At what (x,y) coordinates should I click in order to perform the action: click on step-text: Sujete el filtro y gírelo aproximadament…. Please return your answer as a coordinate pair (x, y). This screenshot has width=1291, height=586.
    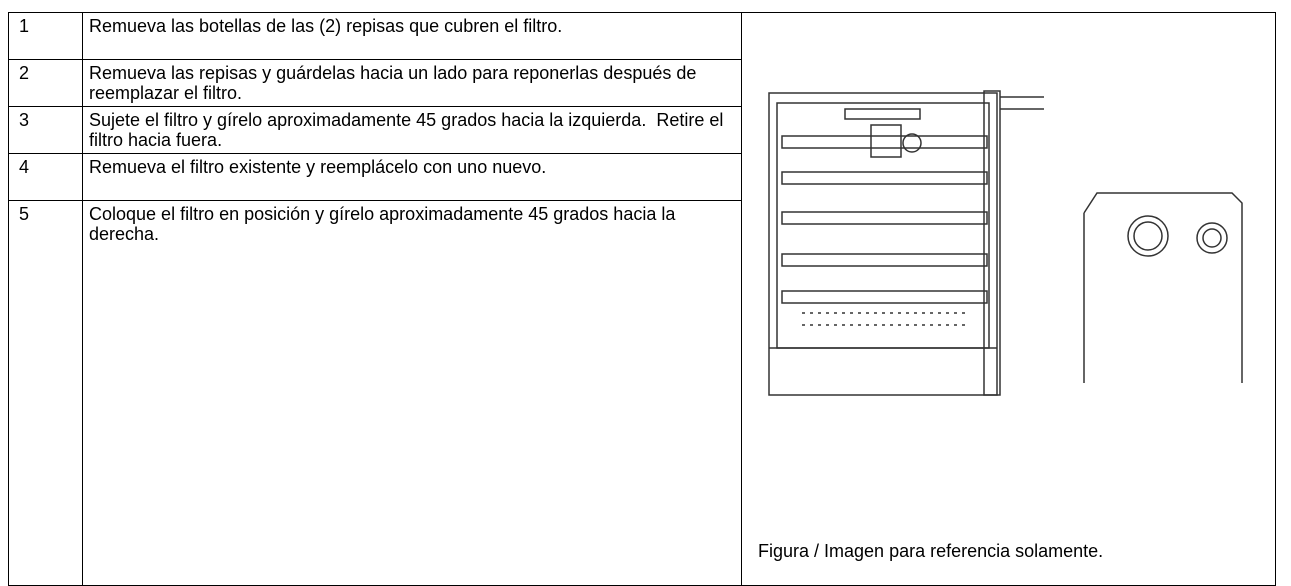
    Looking at the image, I should click on (412, 130).